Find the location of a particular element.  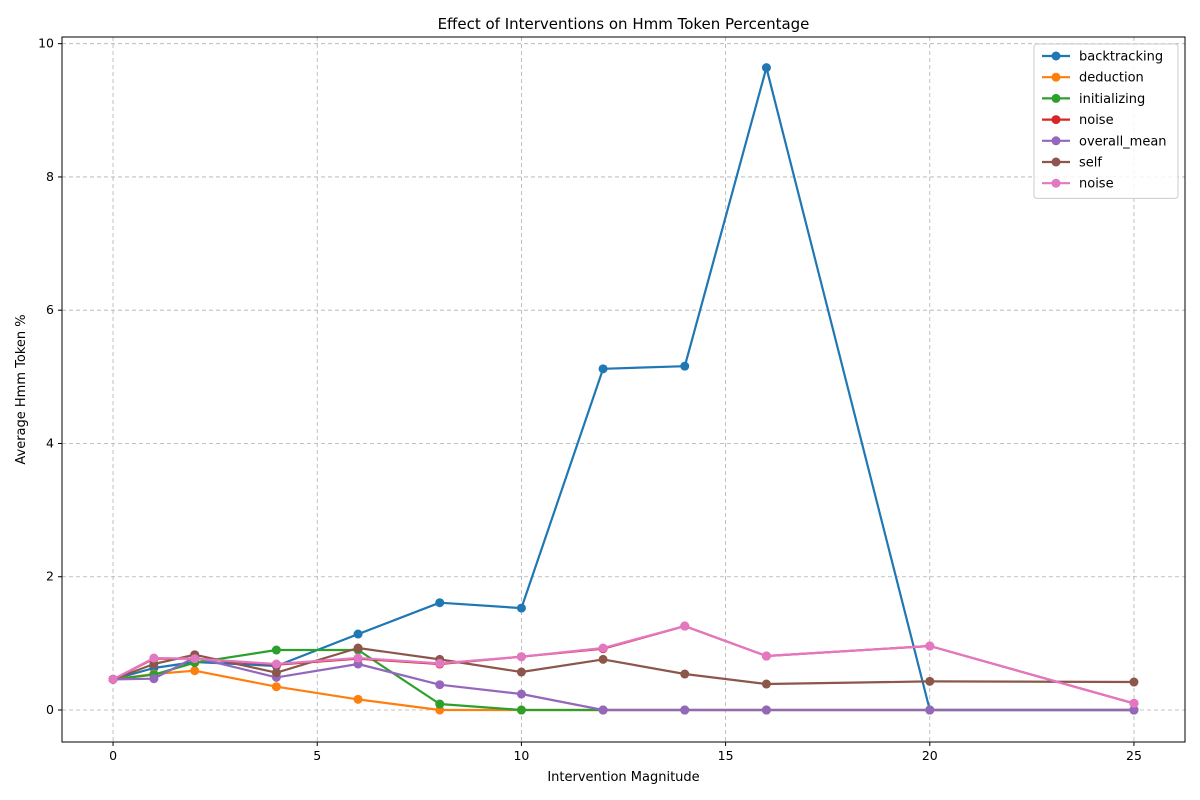

x-tick-label: 10 is located at coordinates (521, 755).